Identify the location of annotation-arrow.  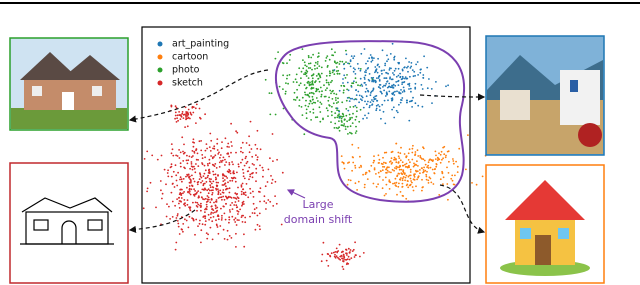
(296, 194).